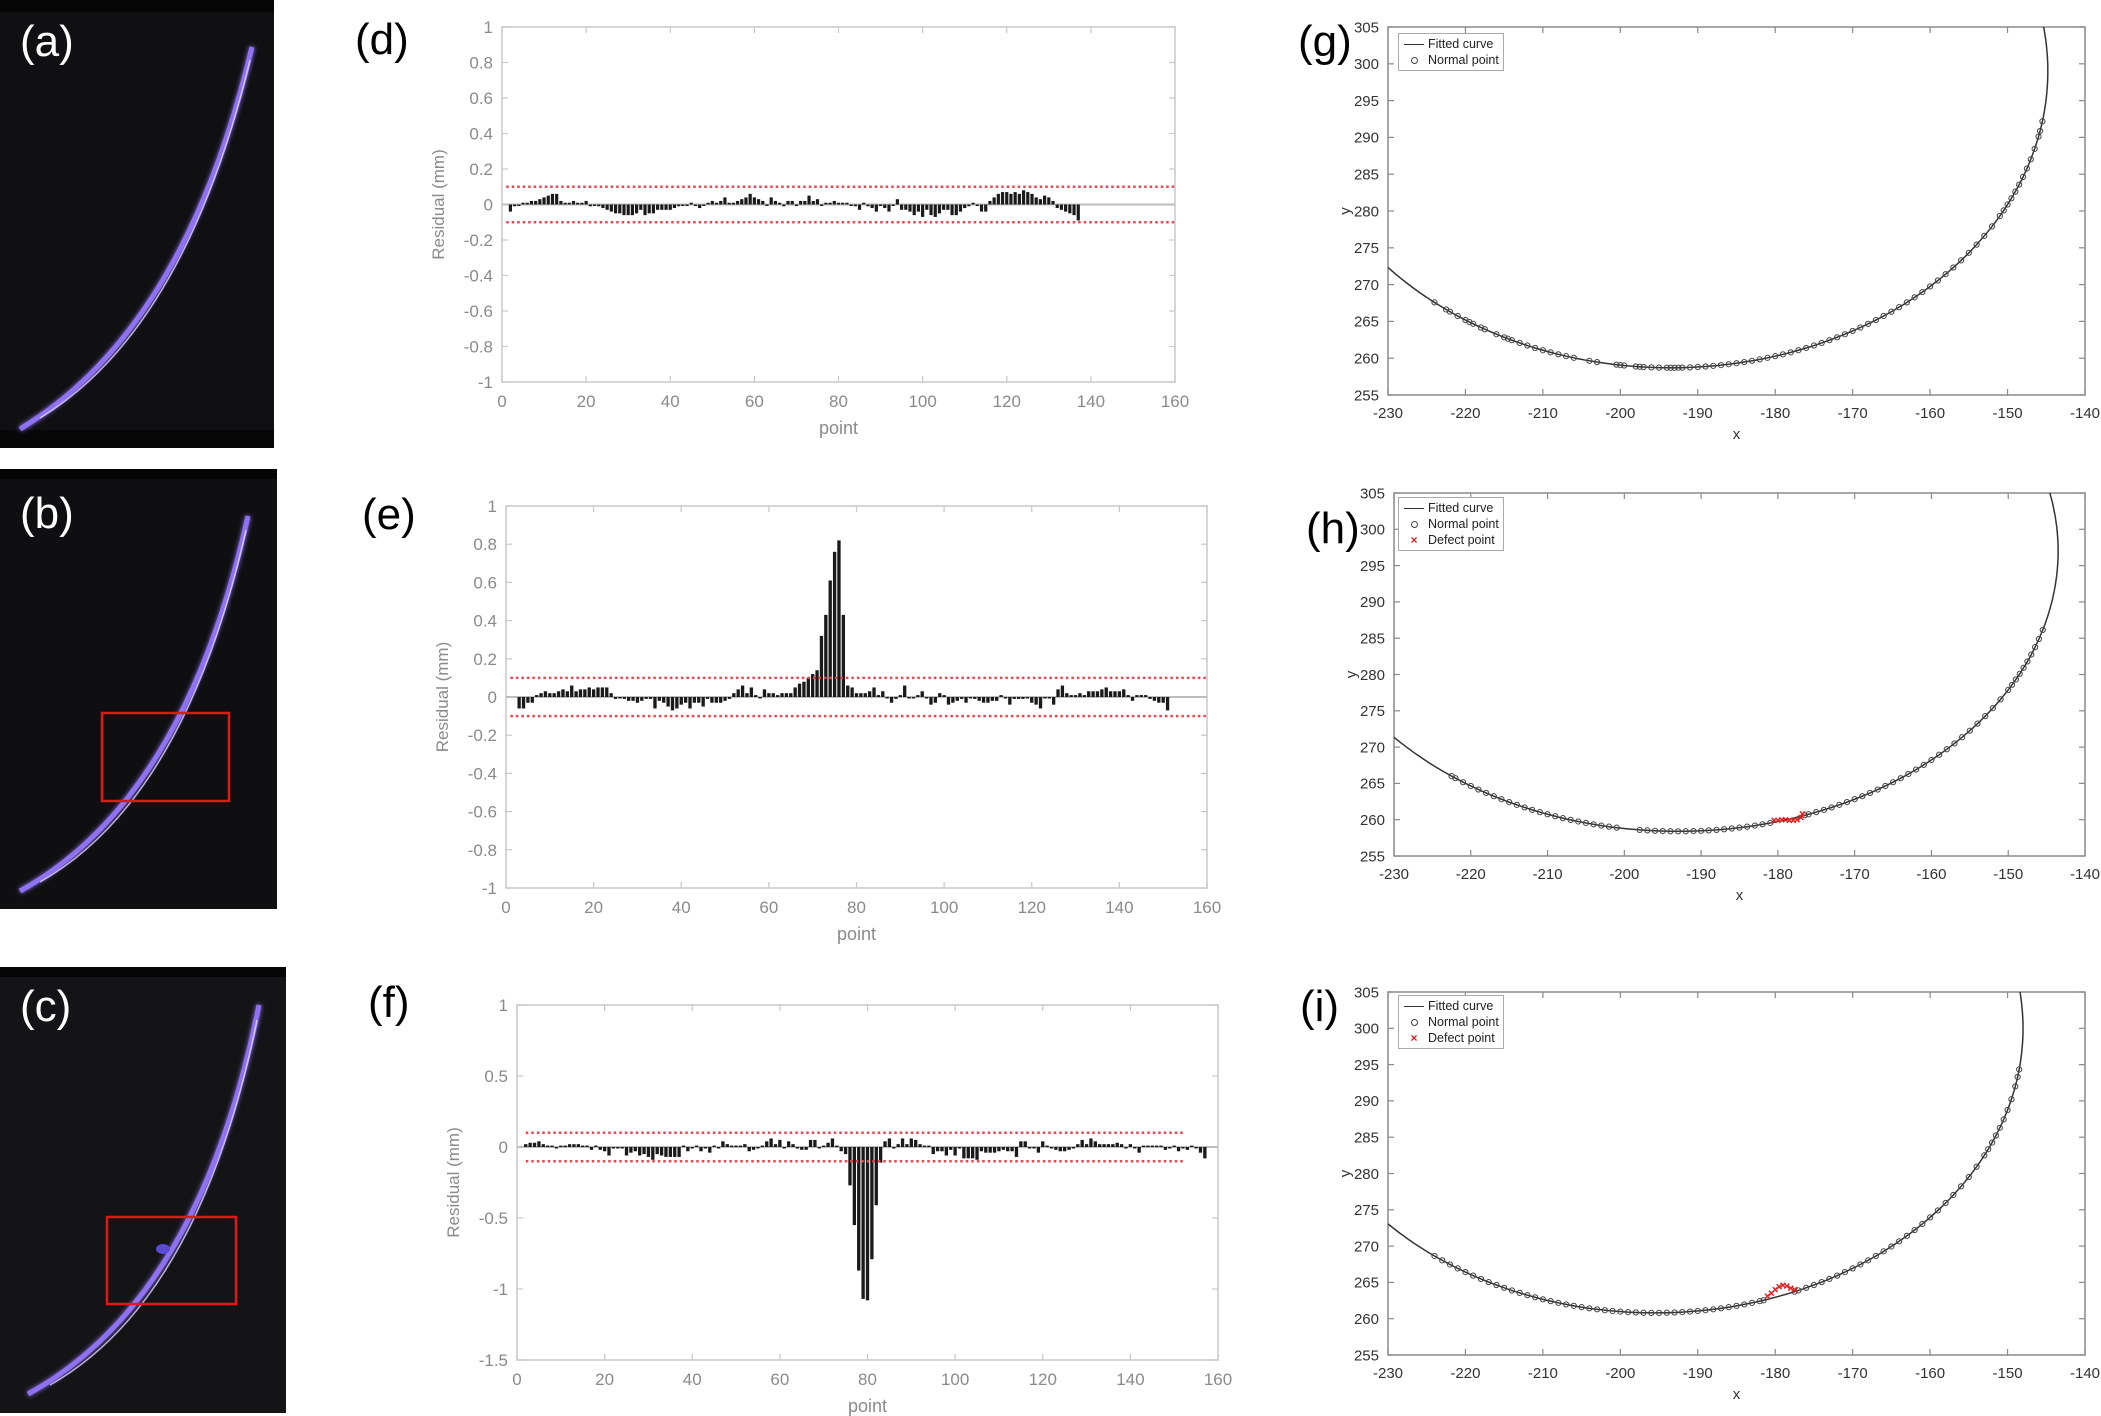 This screenshot has height=1416, width=2101. What do you see at coordinates (478, 346) in the screenshot?
I see `y-tick-label: -0.8` at bounding box center [478, 346].